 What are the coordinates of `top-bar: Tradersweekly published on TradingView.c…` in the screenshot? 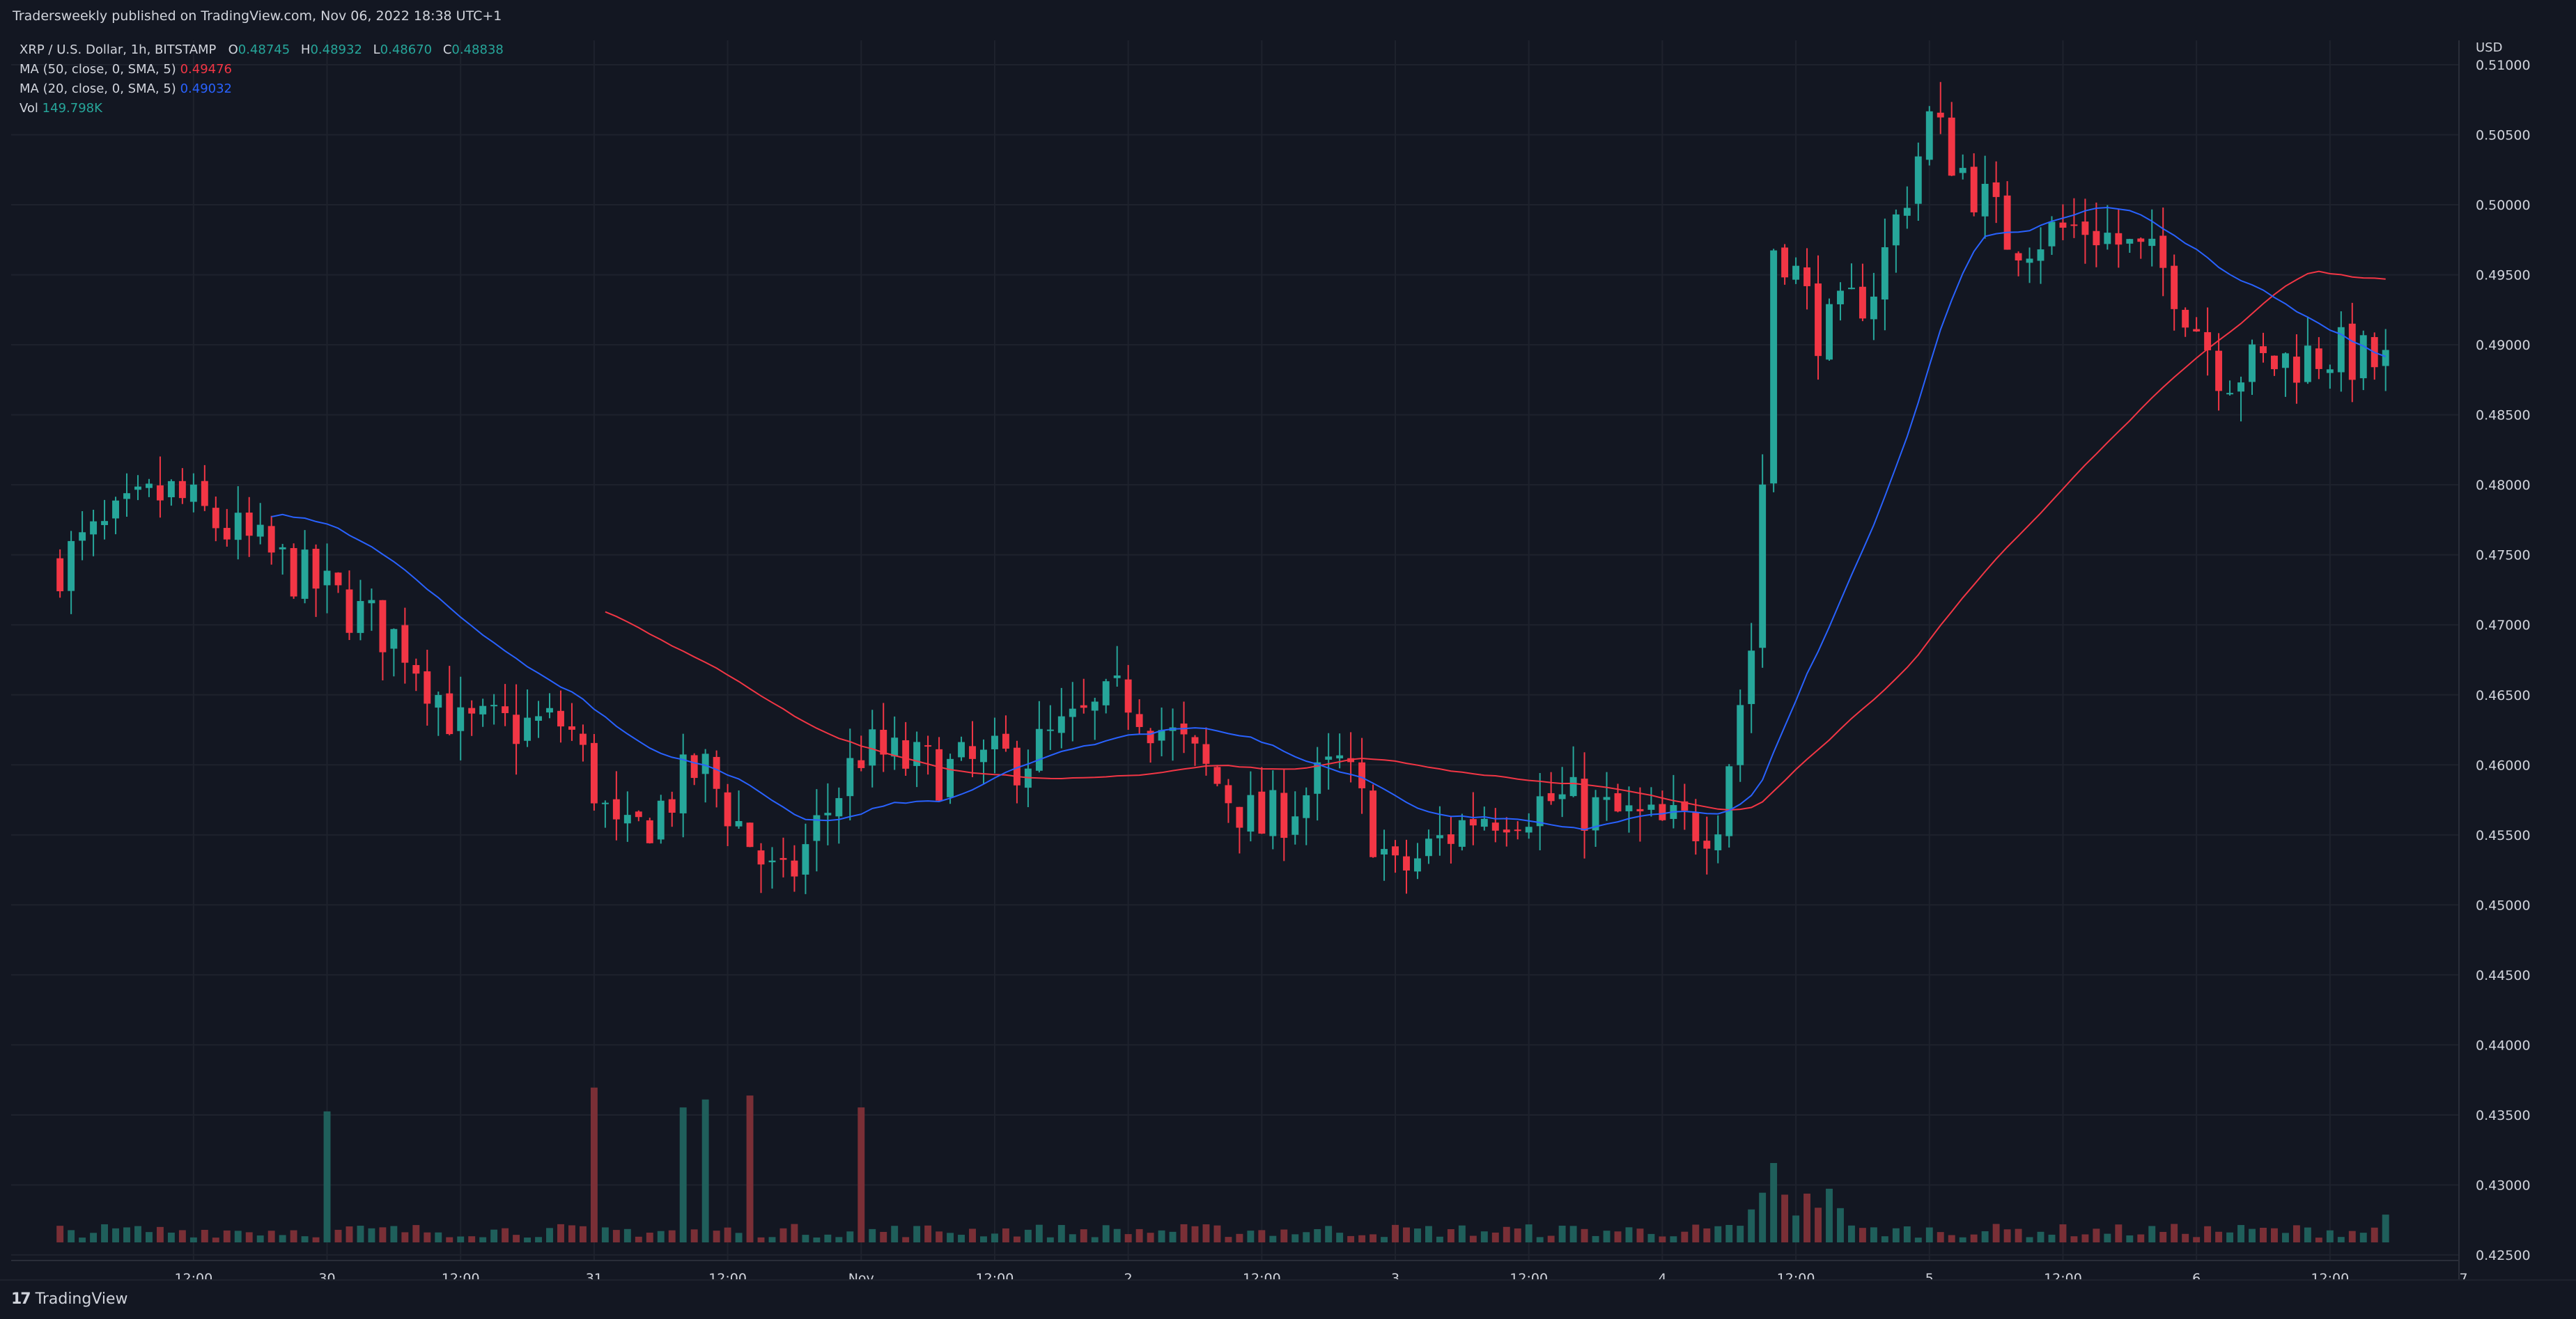 It's located at (1288, 20).